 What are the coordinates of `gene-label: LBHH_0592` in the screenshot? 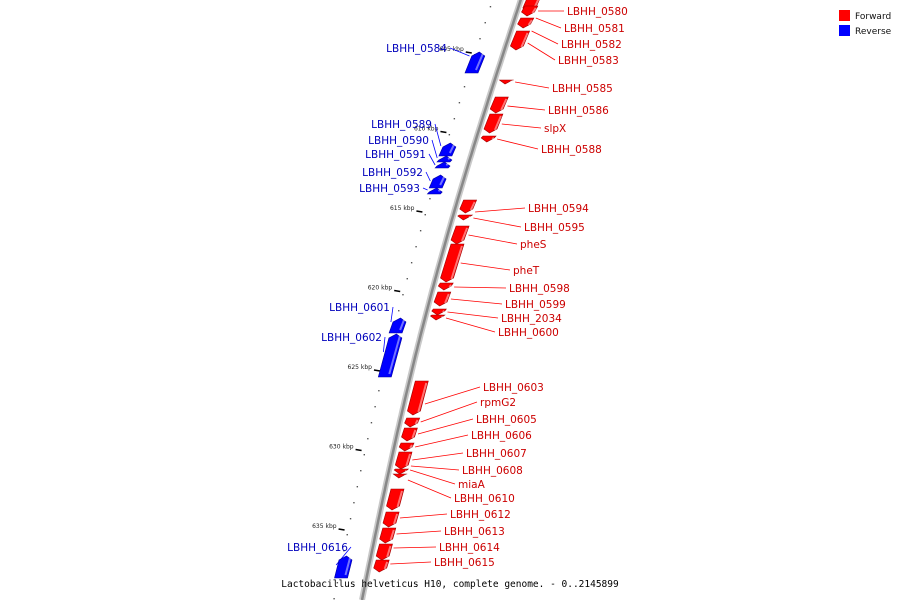 It's located at (392, 173).